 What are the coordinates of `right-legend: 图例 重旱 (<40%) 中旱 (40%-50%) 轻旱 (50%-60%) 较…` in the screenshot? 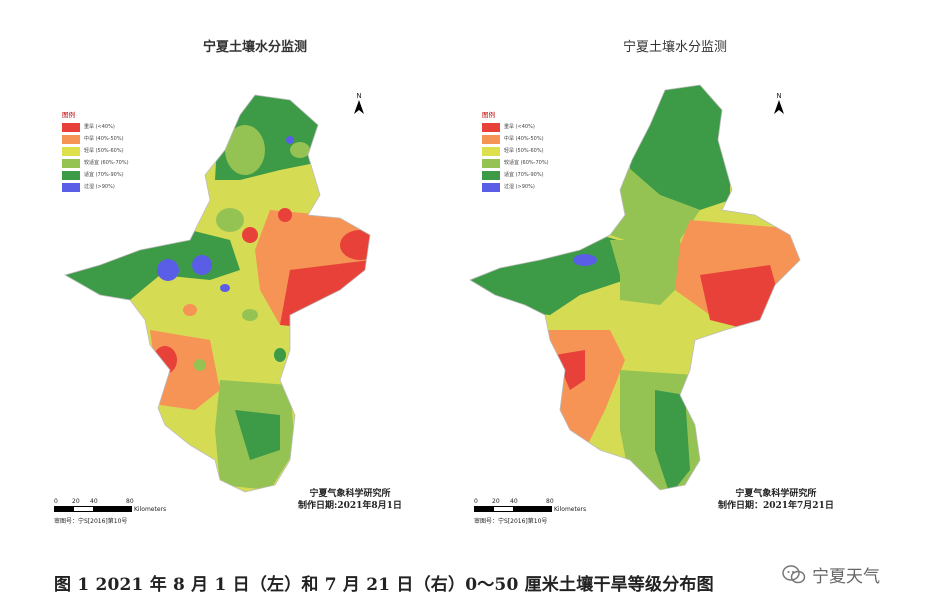 It's located at (515, 153).